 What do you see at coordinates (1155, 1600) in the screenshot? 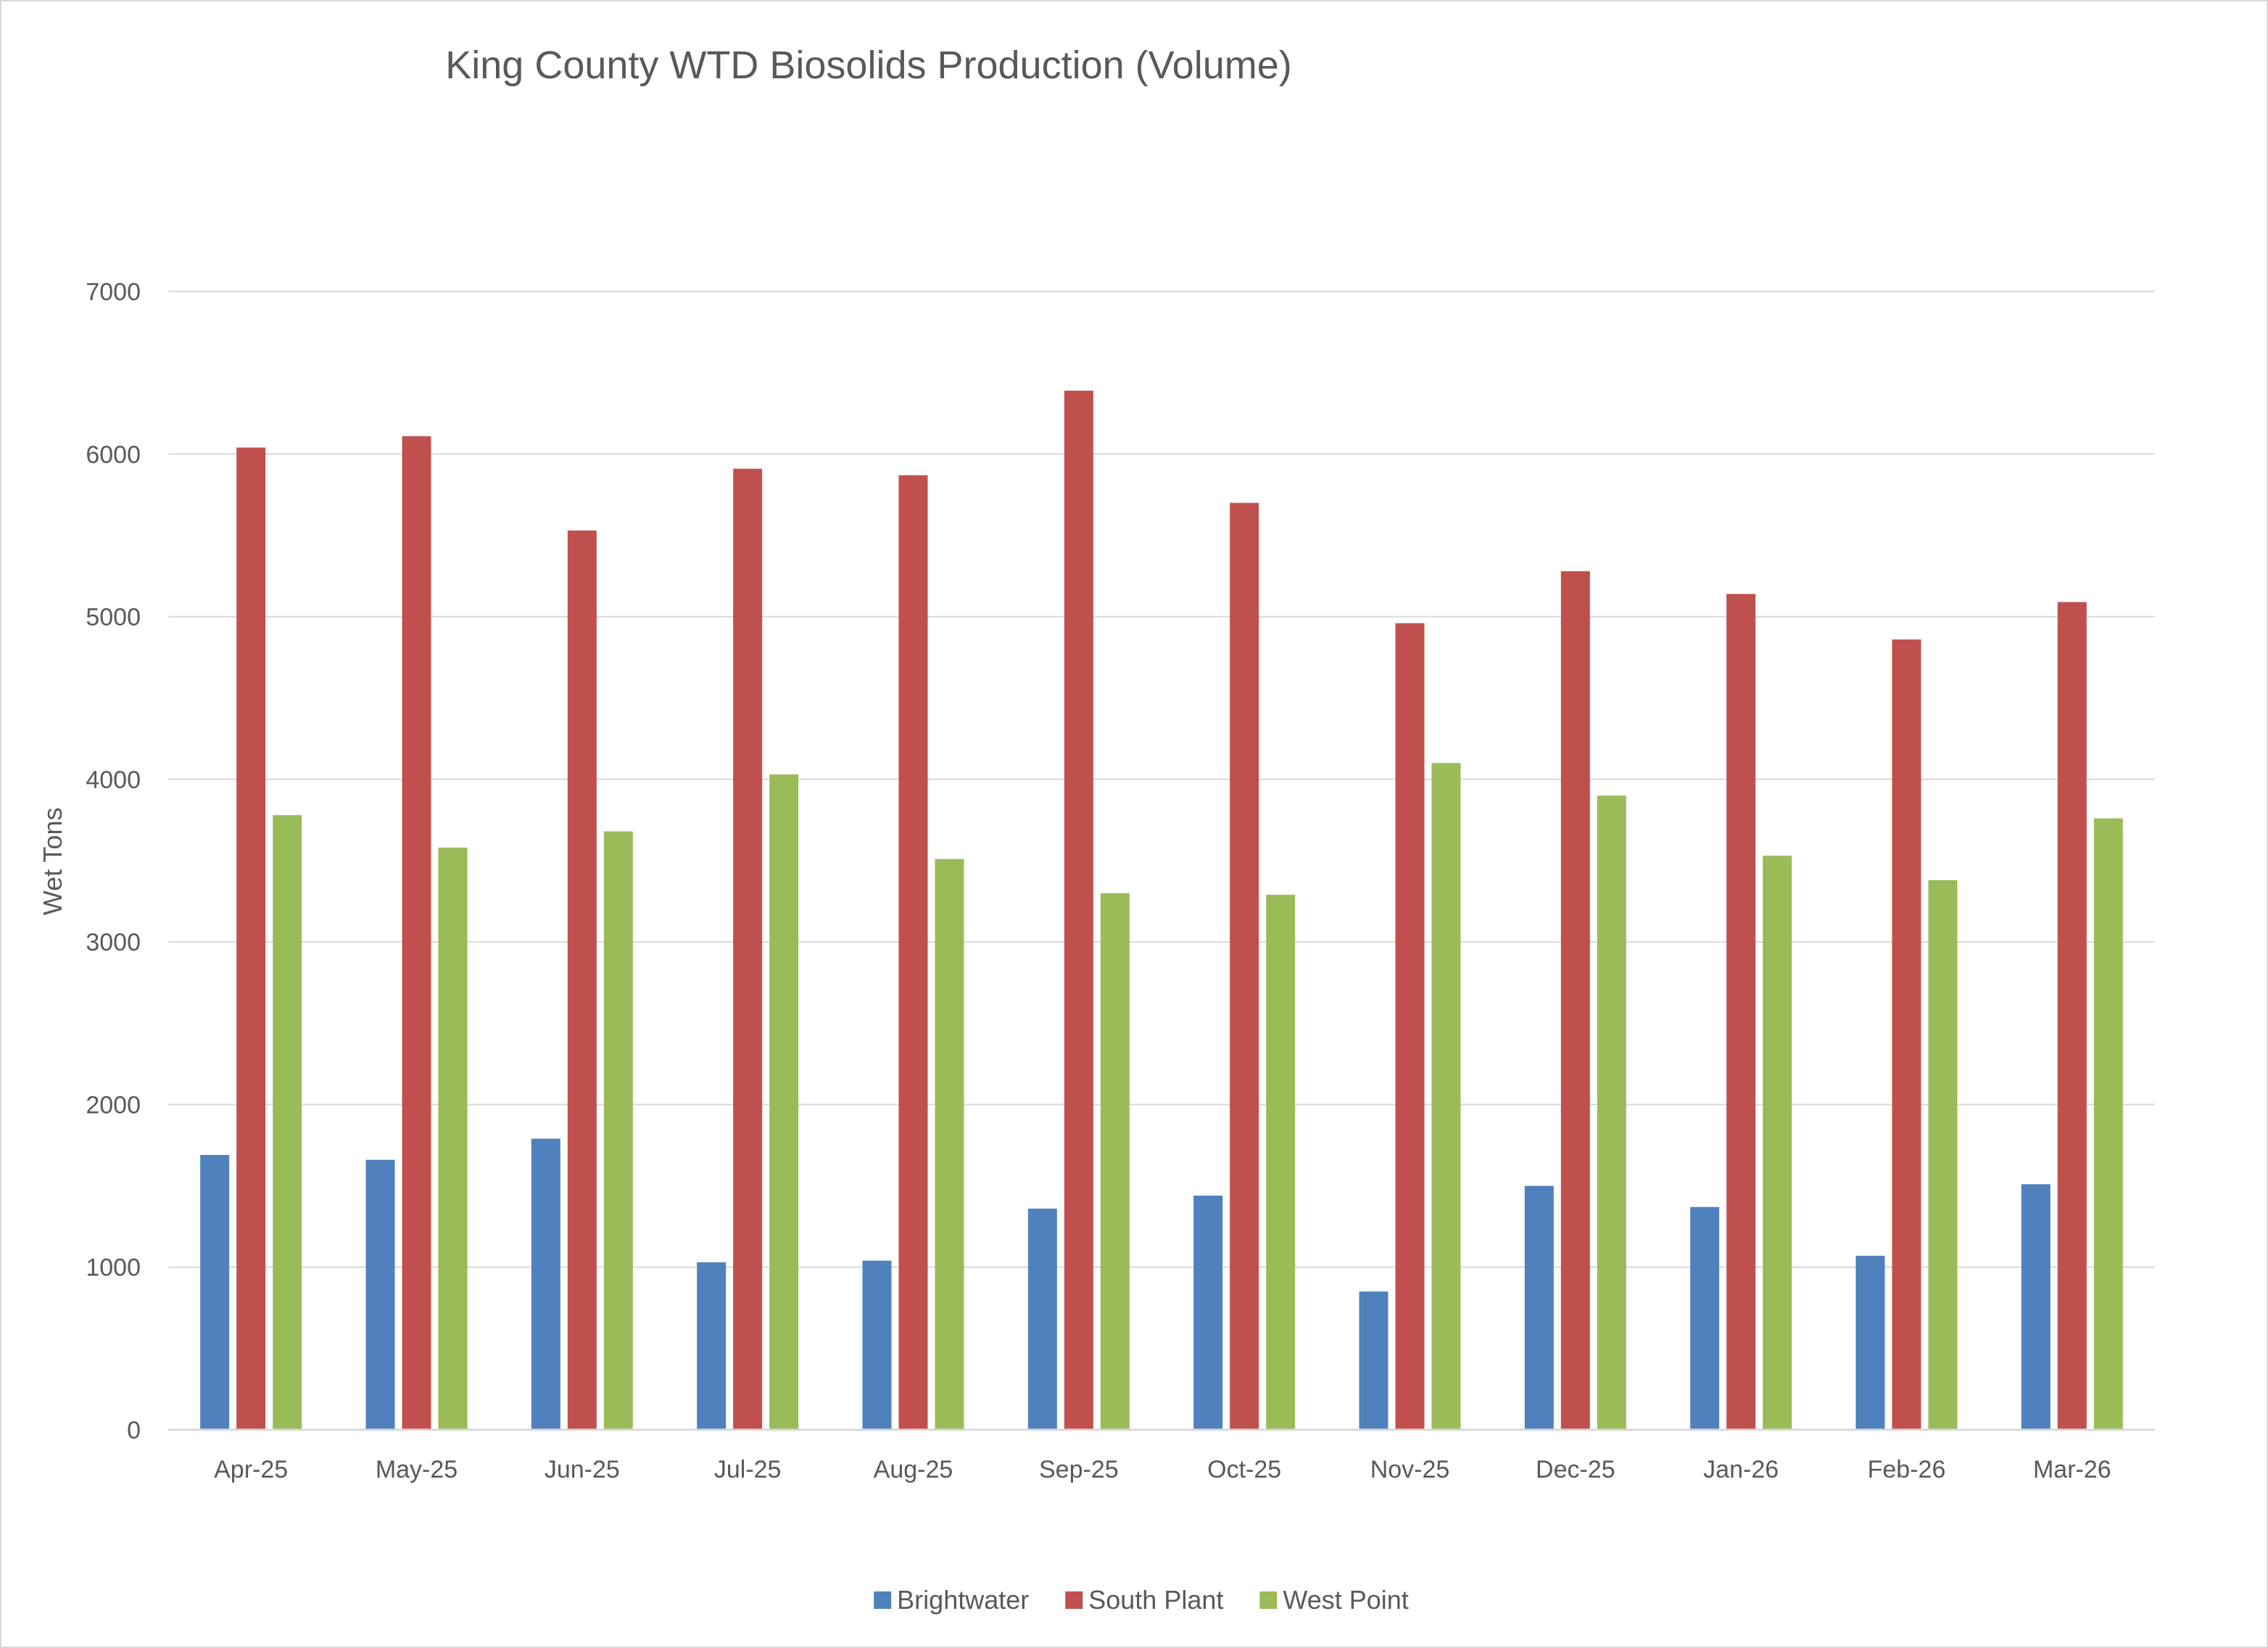
I see `legend-label: South Plant` at bounding box center [1155, 1600].